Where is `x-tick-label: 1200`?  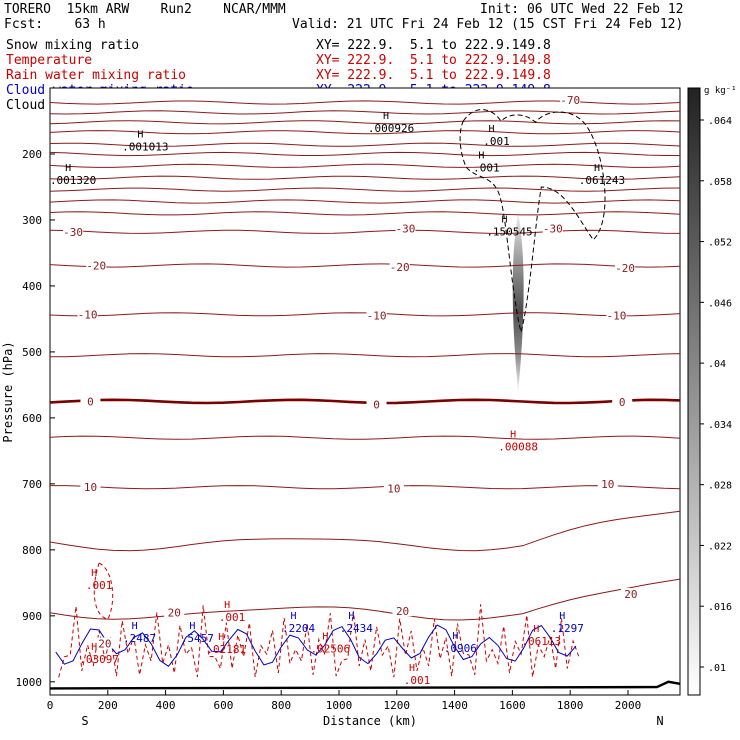
x-tick-label: 1200 is located at coordinates (397, 705).